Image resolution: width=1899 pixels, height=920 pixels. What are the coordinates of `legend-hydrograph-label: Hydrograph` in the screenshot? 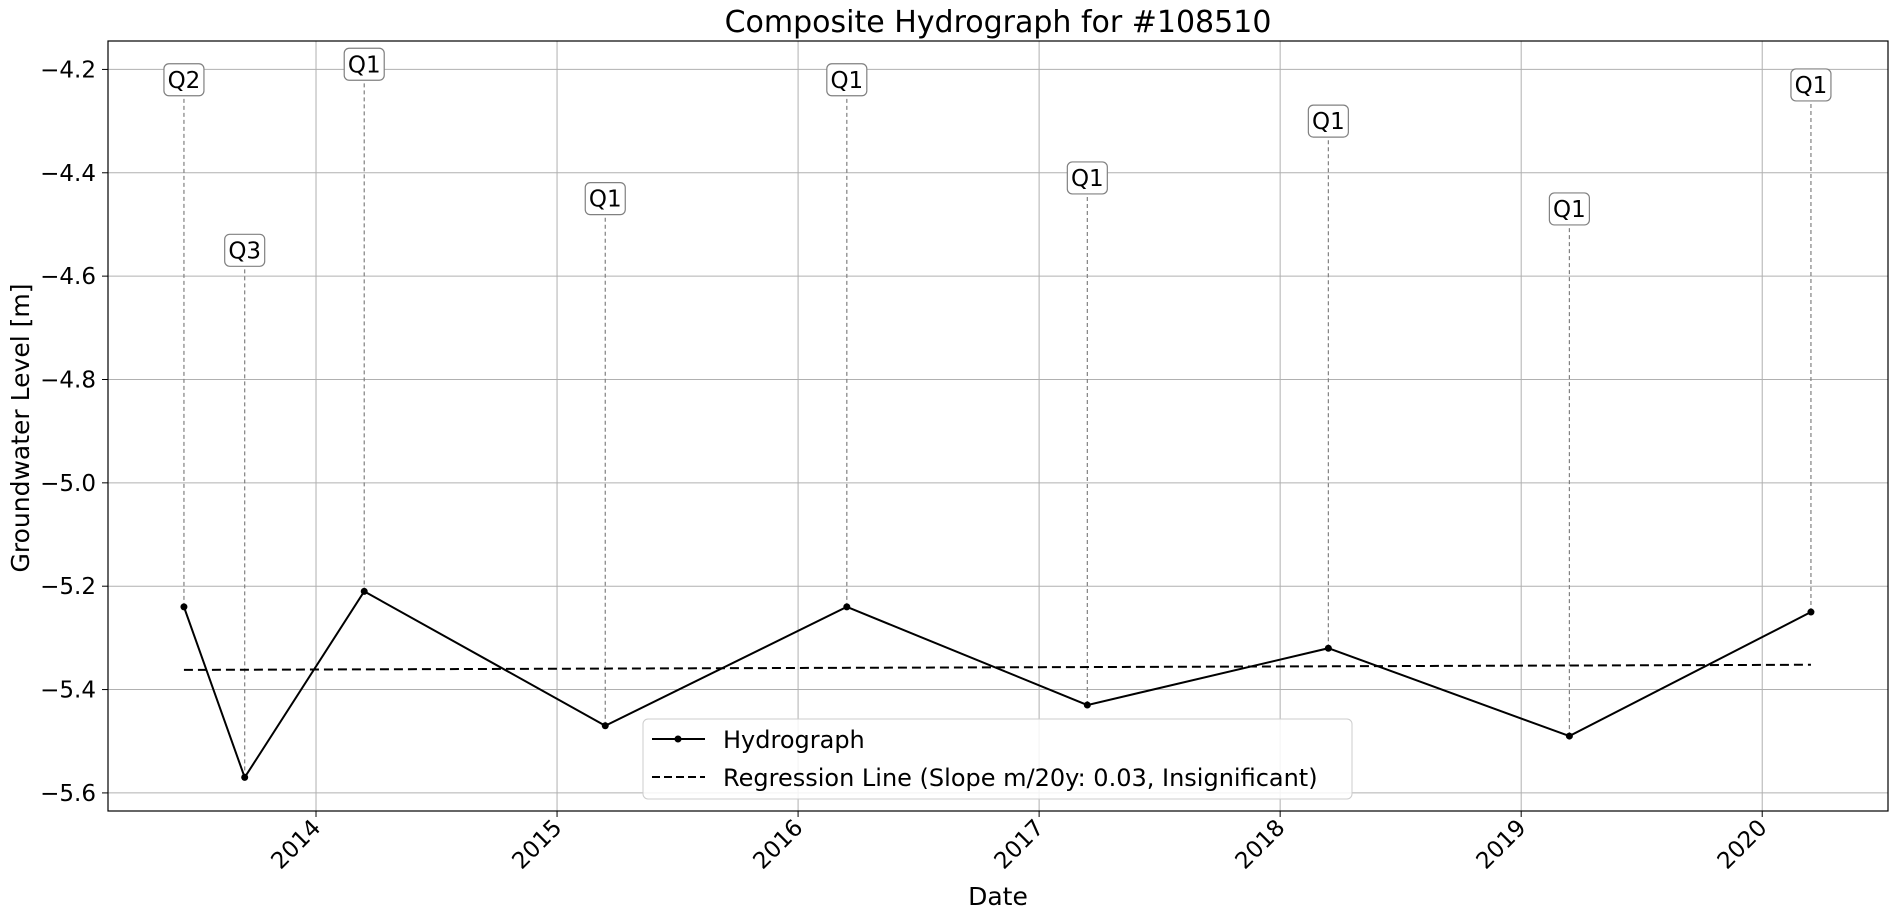 It's located at (794, 740).